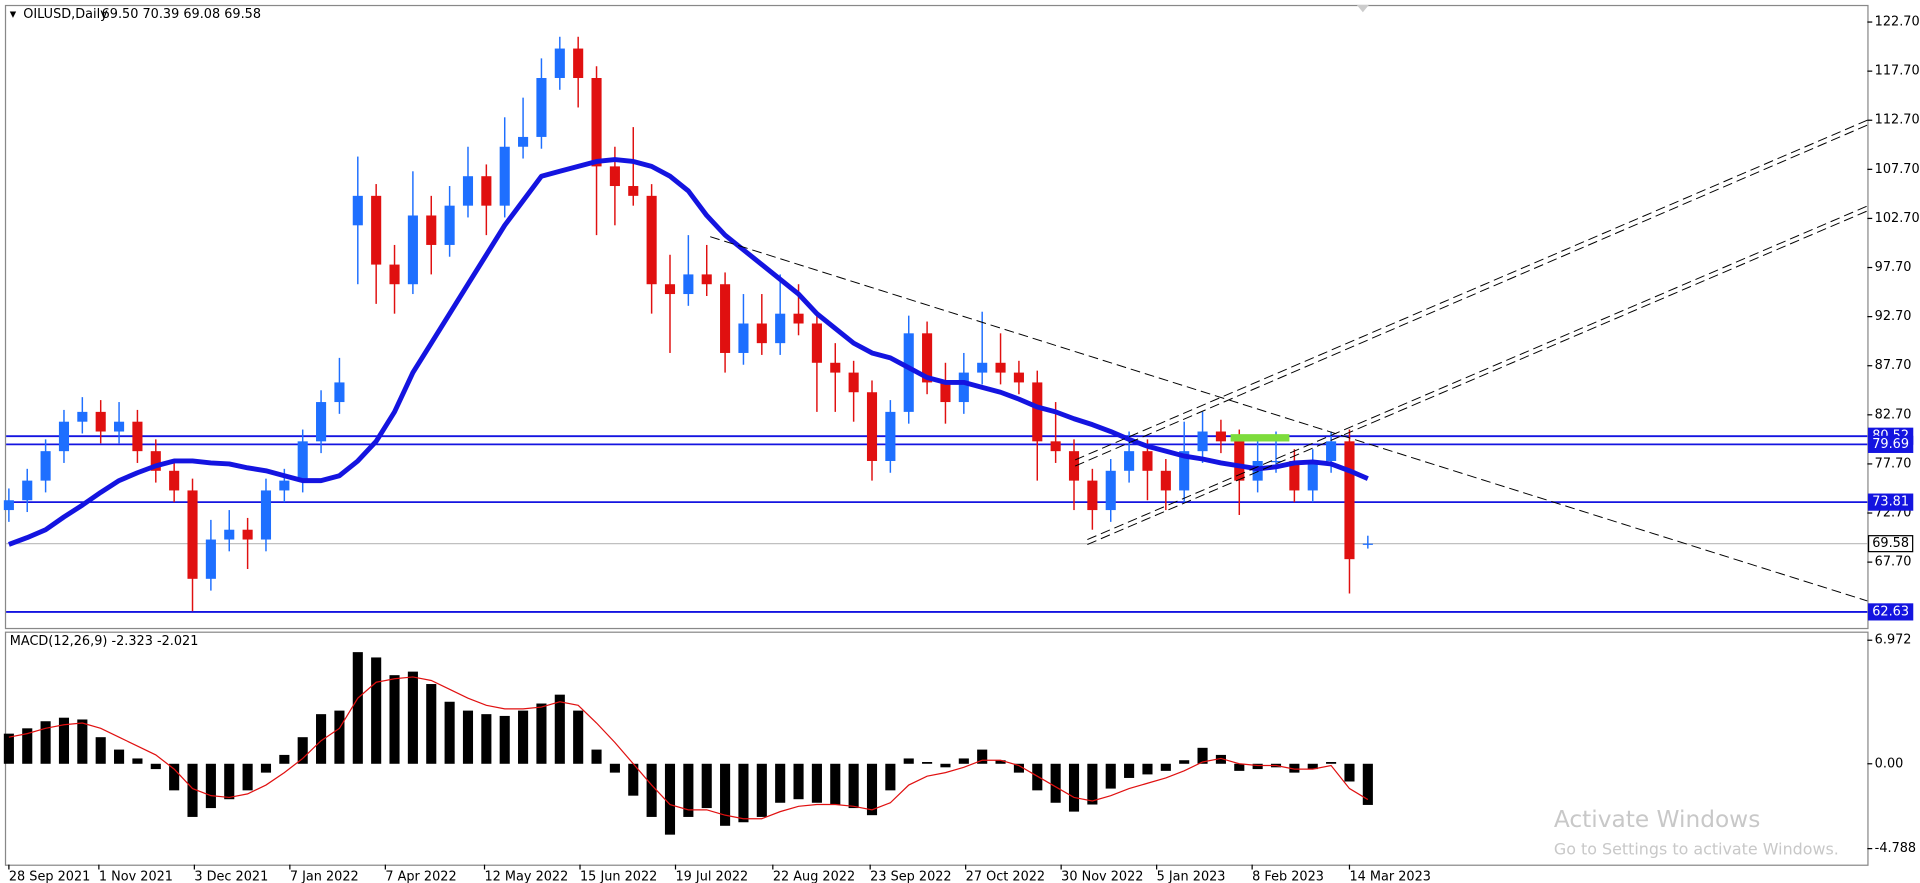 The height and width of the screenshot is (883, 1920). I want to click on chart-title: OILUSD,Daily, so click(65, 14).